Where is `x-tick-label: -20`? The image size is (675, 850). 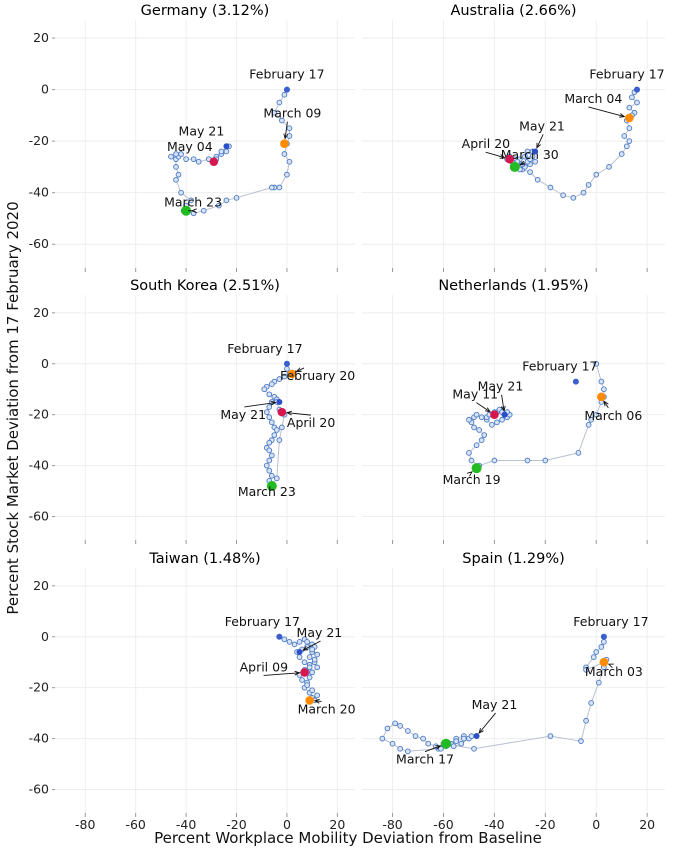
x-tick-label: -20 is located at coordinates (236, 824).